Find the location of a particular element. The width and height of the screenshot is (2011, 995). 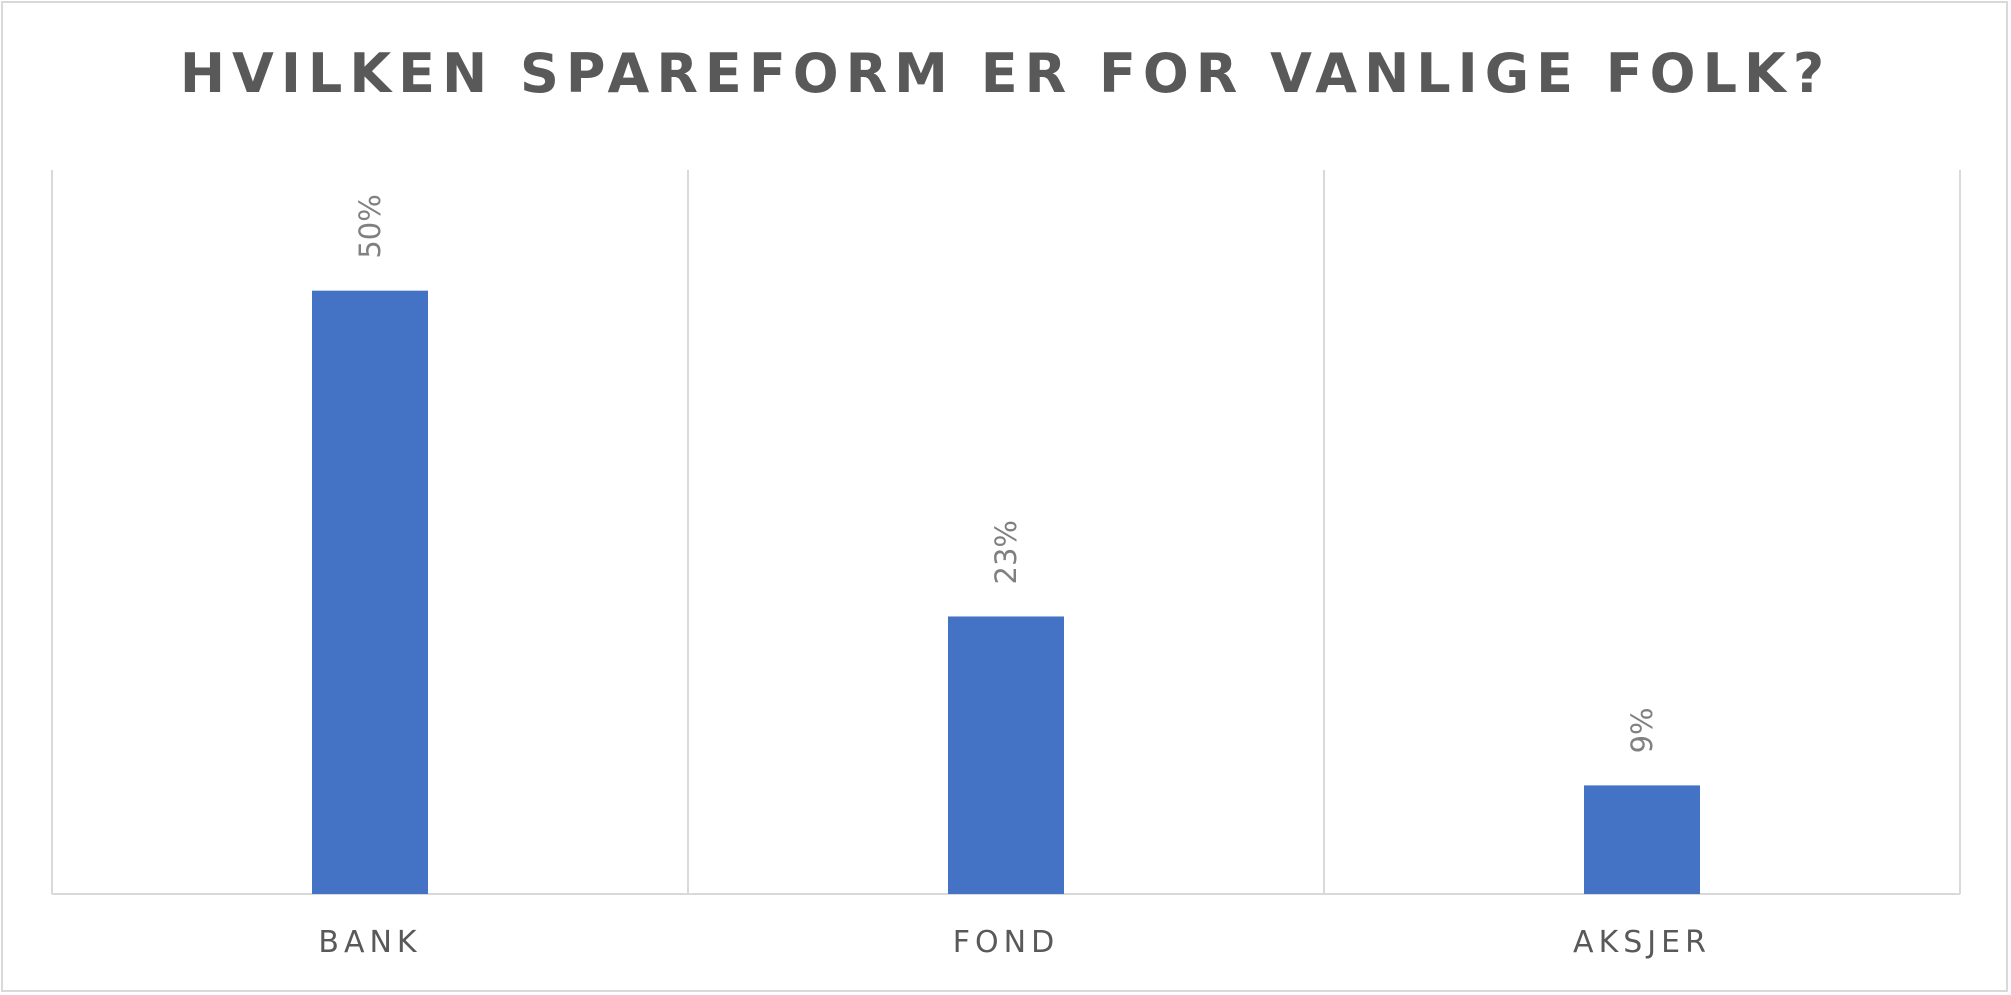

bar-bank is located at coordinates (370, 592).